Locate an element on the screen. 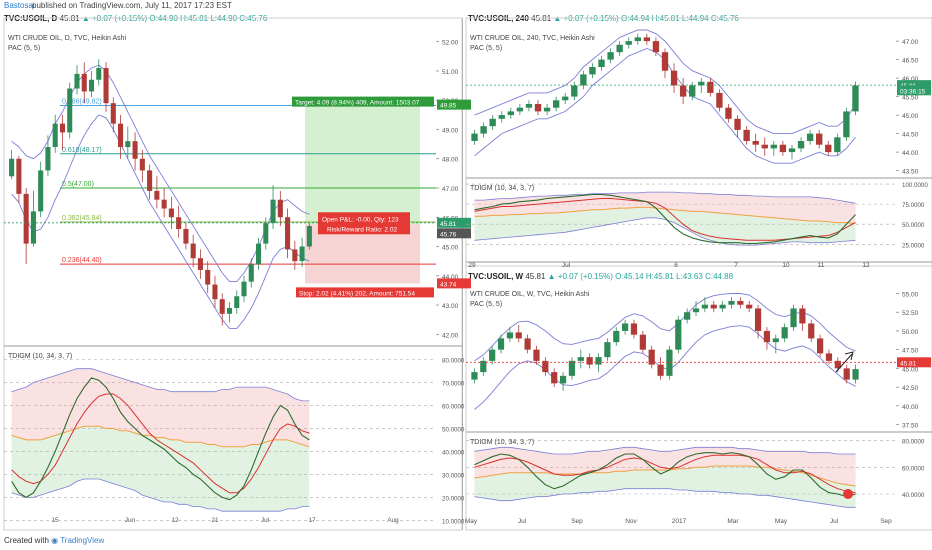 The image size is (932, 550). h4-indicator-ytick-label: 50.0000 is located at coordinates (913, 225).